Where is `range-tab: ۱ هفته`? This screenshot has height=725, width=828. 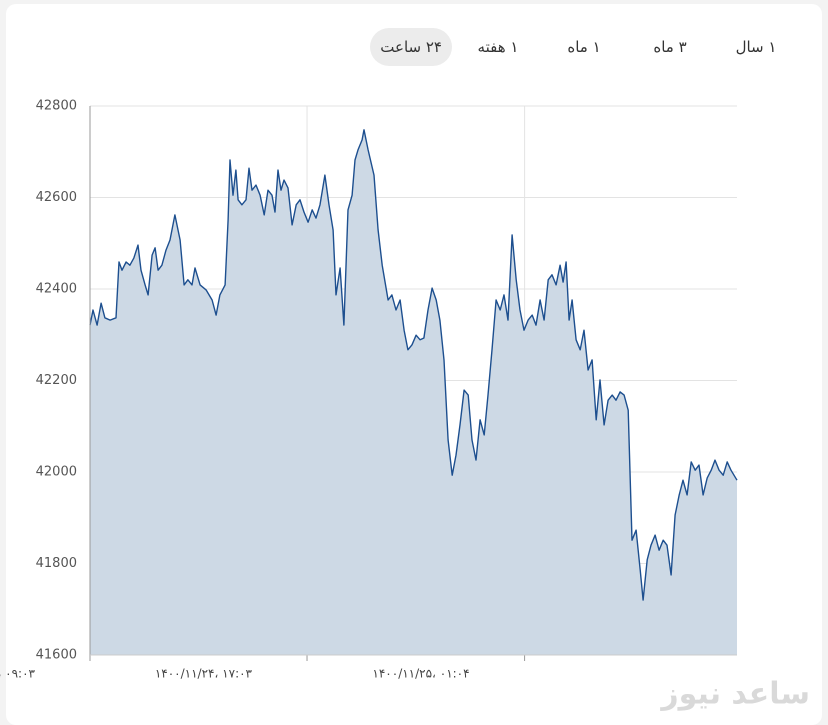
range-tab: ۱ هفته is located at coordinates (498, 47).